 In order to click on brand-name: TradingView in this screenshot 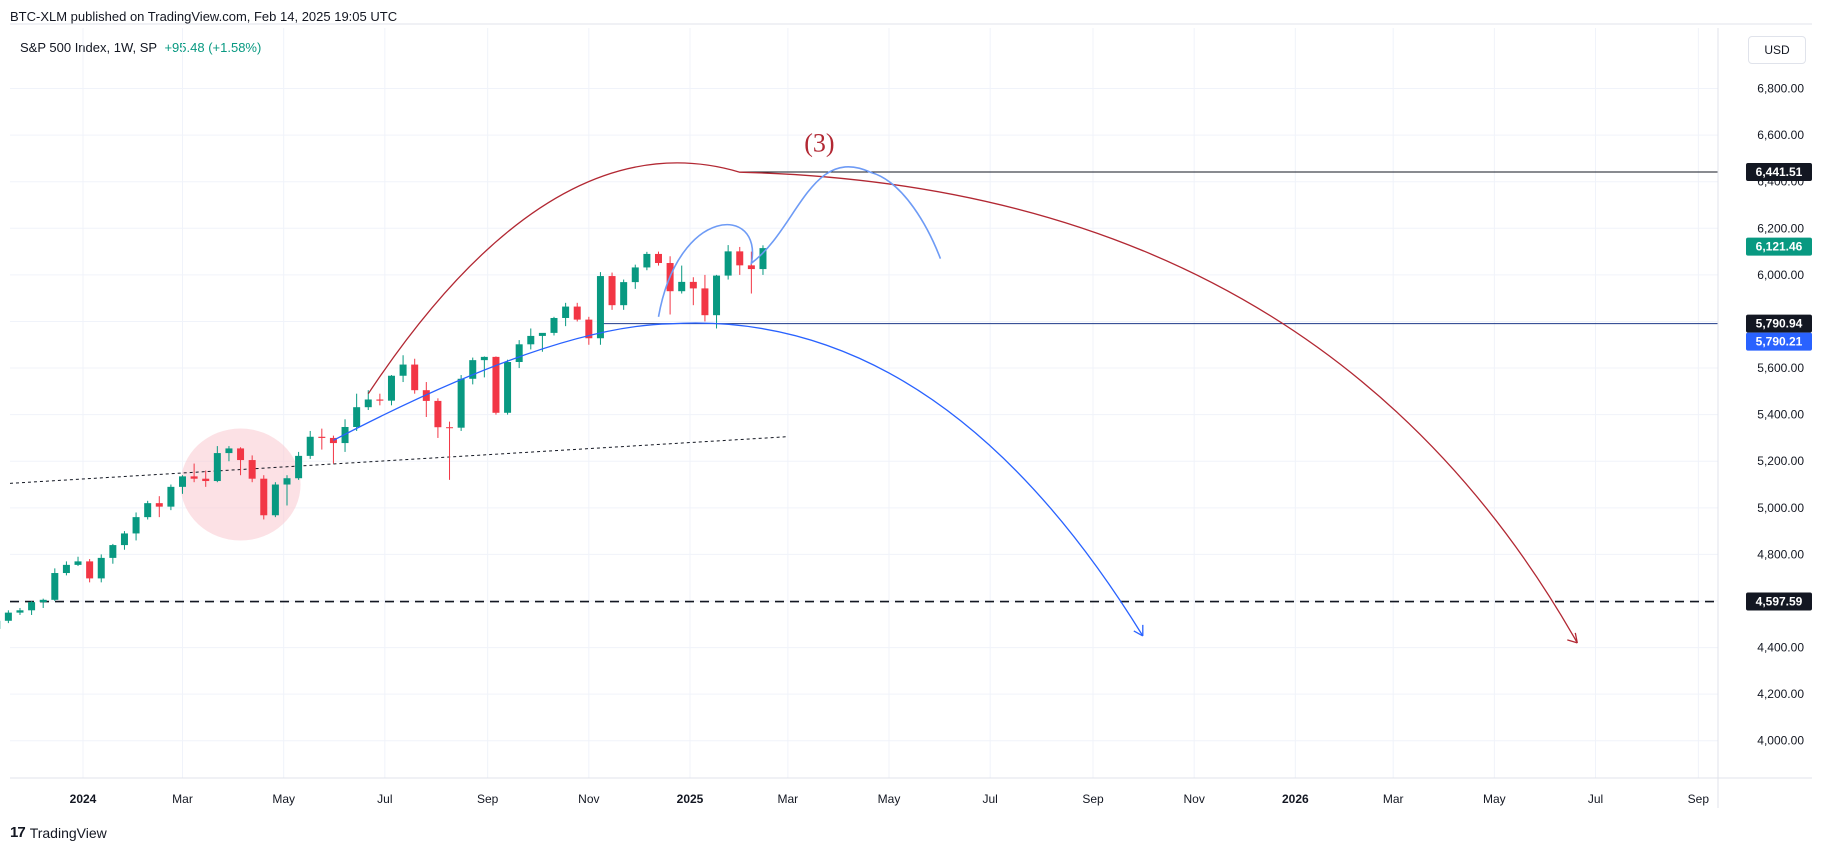, I will do `click(68, 832)`.